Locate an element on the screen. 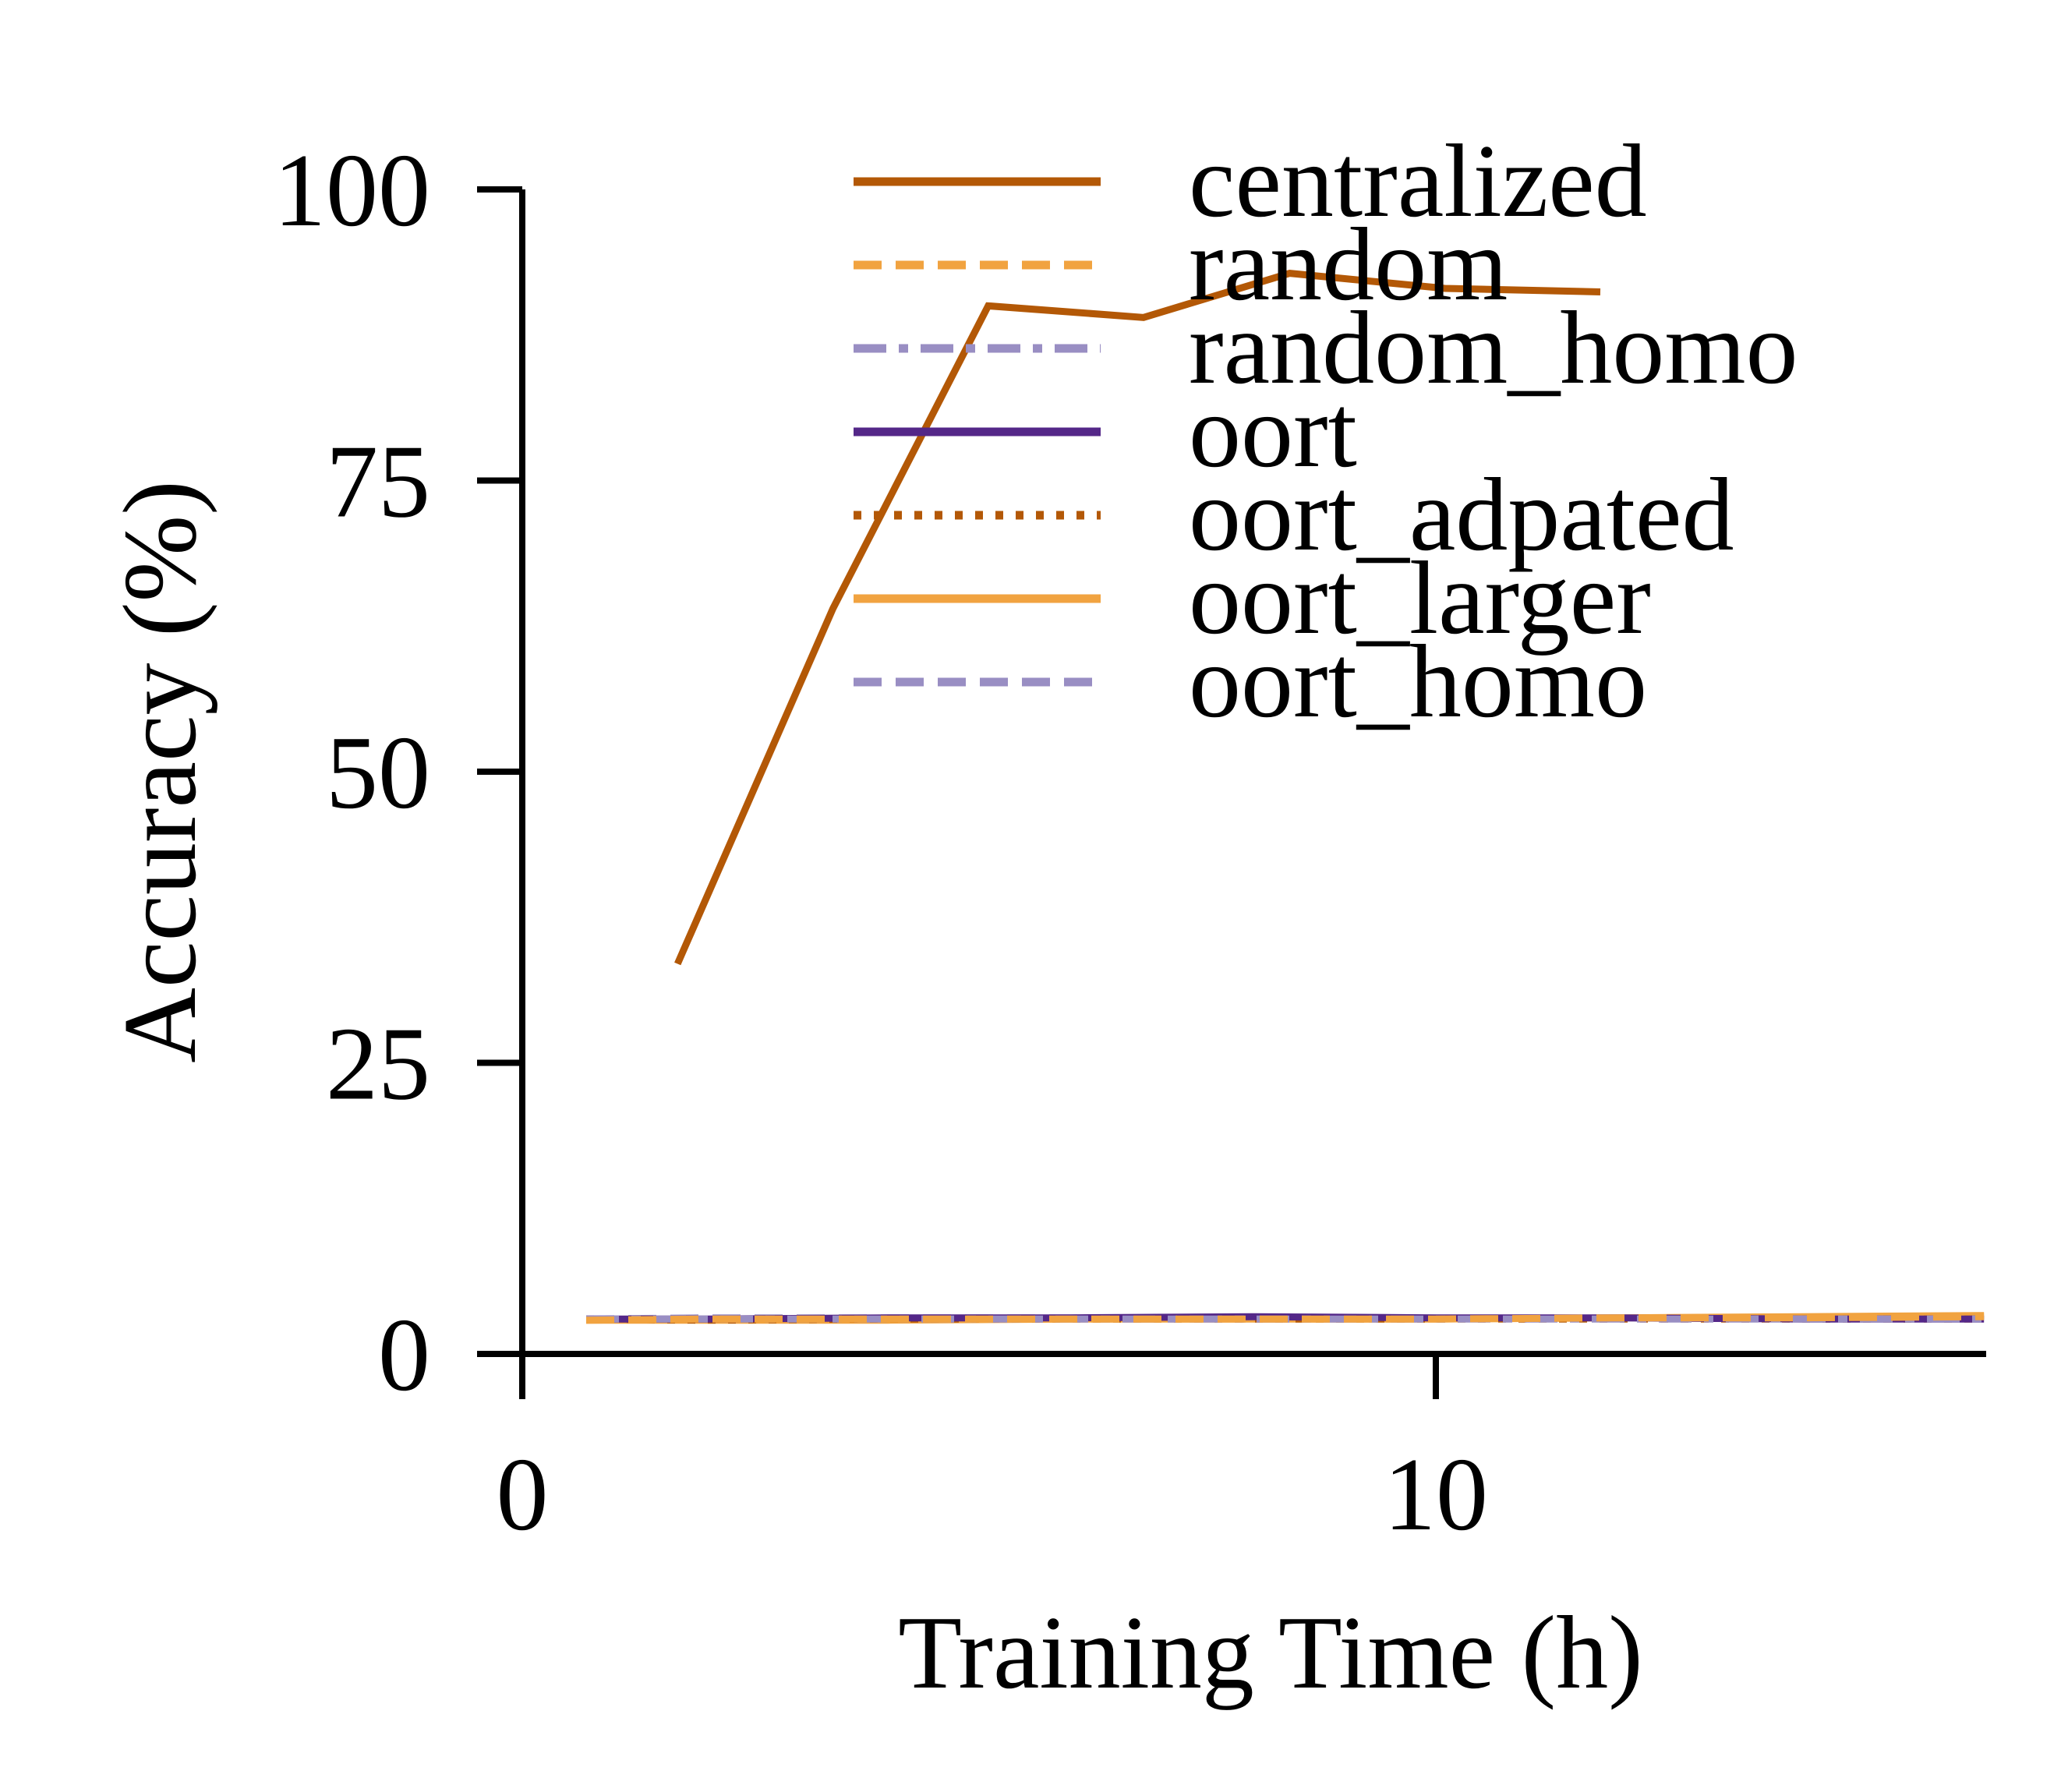 Image resolution: width=2061 pixels, height=1792 pixels. y-ticks: 0 25 50 75 100 is located at coordinates (398, 773).